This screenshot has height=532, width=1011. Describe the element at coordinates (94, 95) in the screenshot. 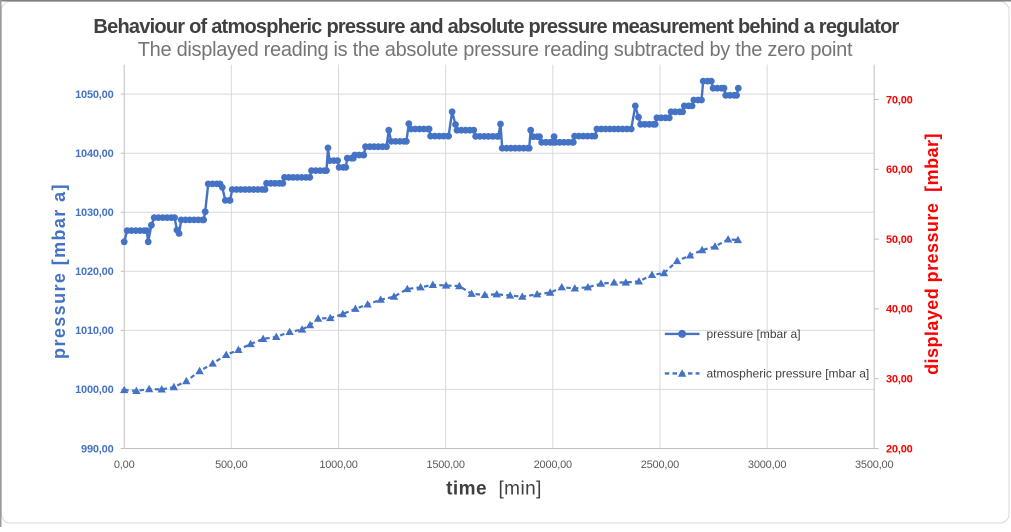

I see `svg-text: 1050,00` at that location.